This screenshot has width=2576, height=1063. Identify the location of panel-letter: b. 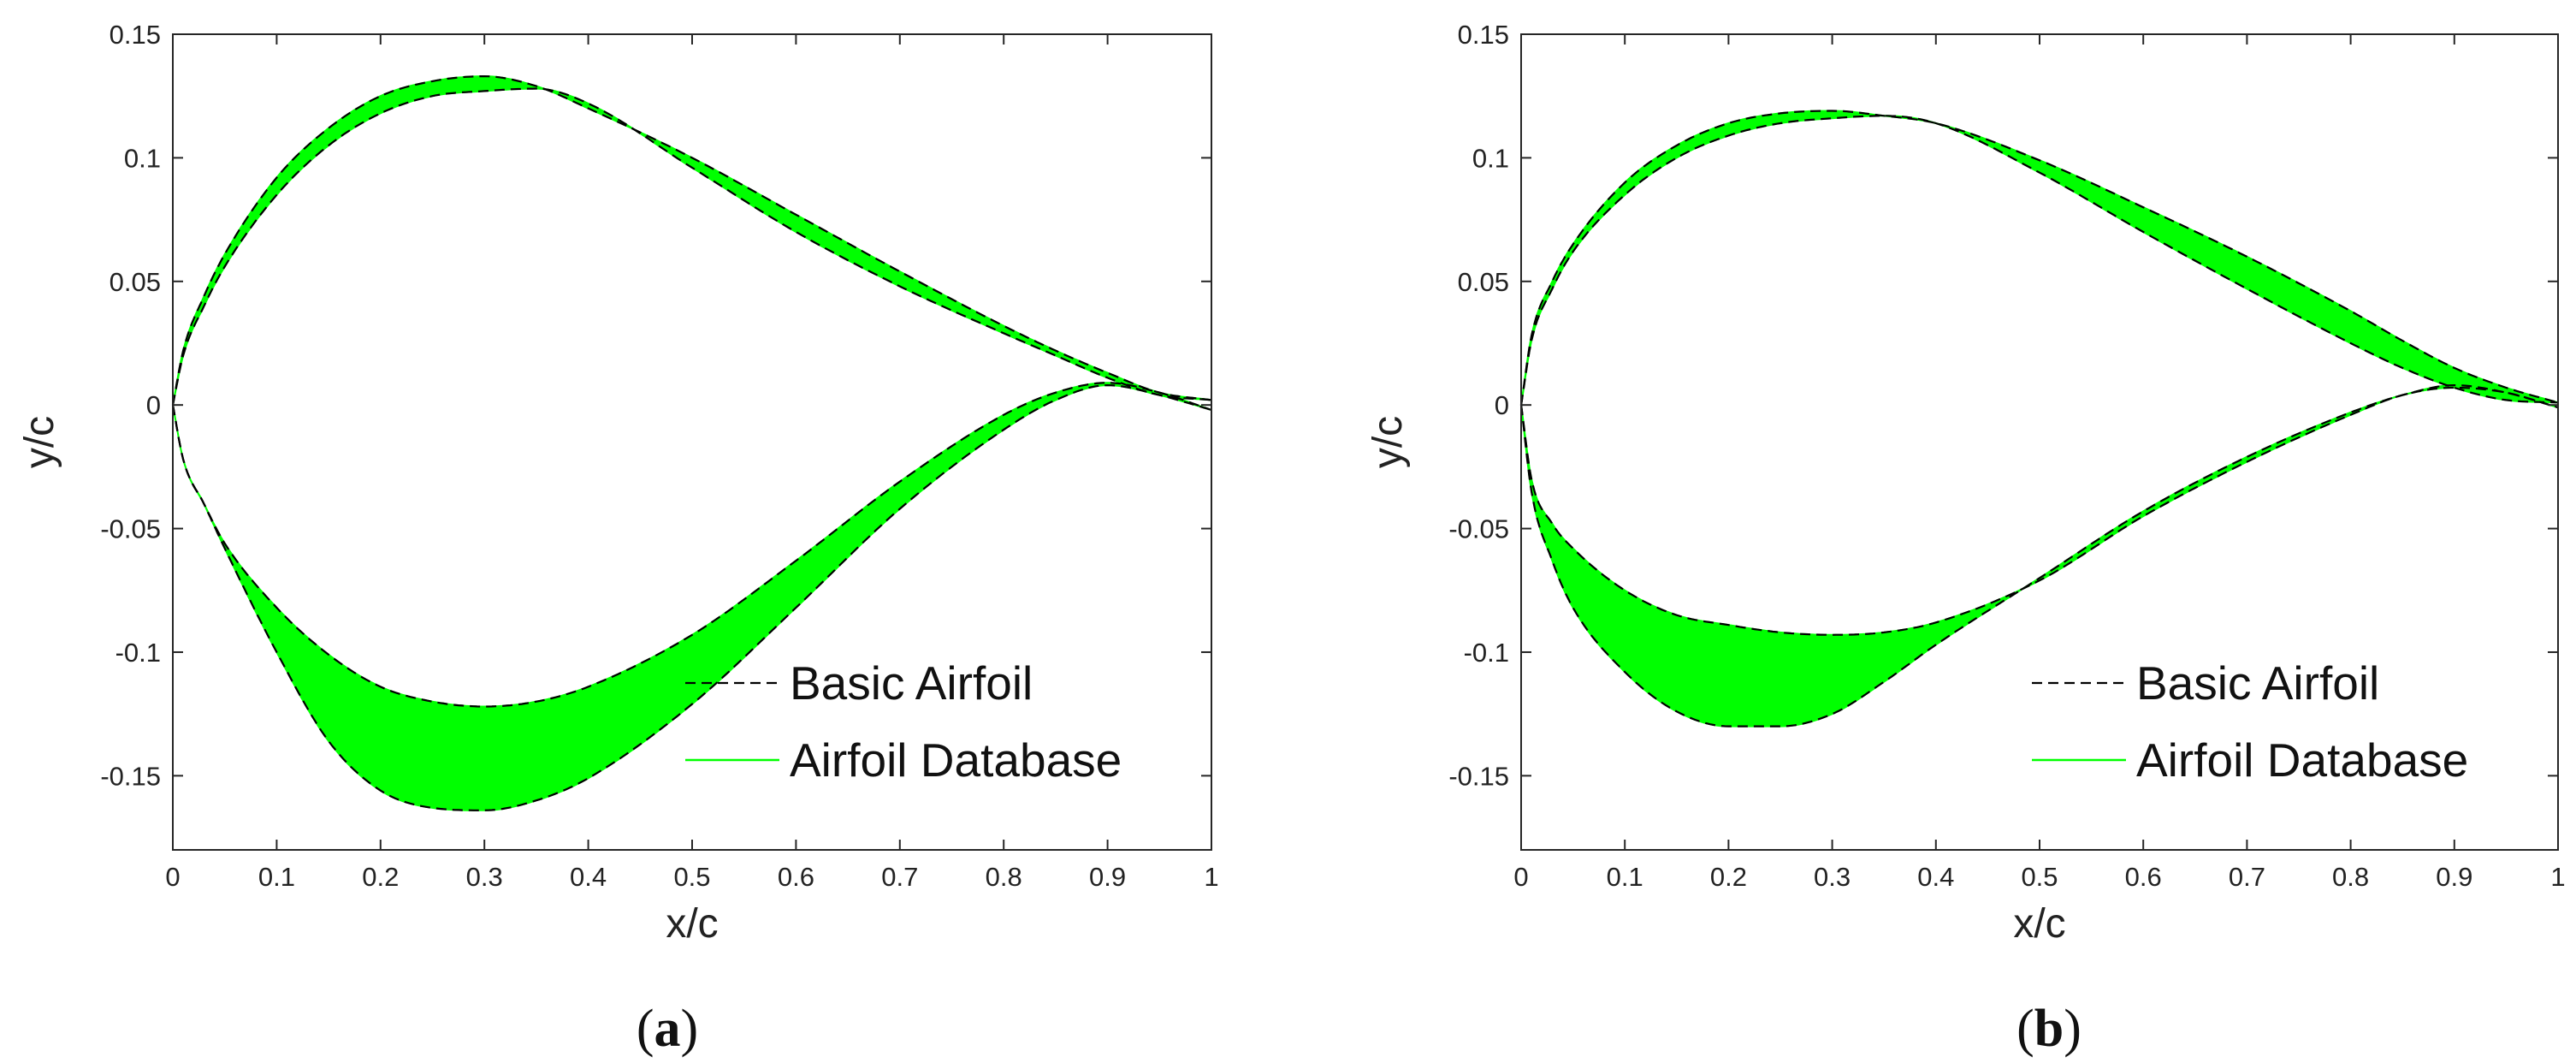
(2049, 1029).